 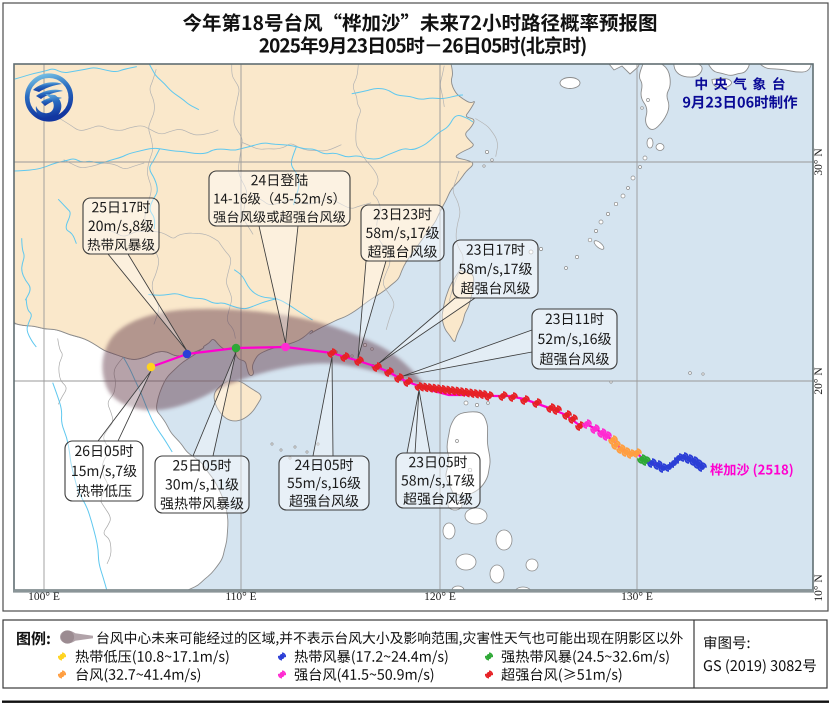 What do you see at coordinates (819, 588) in the screenshot?
I see `svg-text: 10° N` at bounding box center [819, 588].